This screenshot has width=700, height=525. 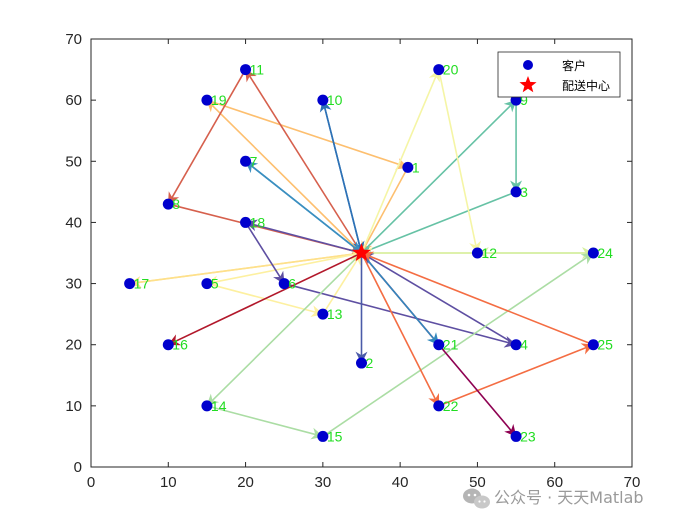 What do you see at coordinates (142, 284) in the screenshot?
I see `customer-label: 17` at bounding box center [142, 284].